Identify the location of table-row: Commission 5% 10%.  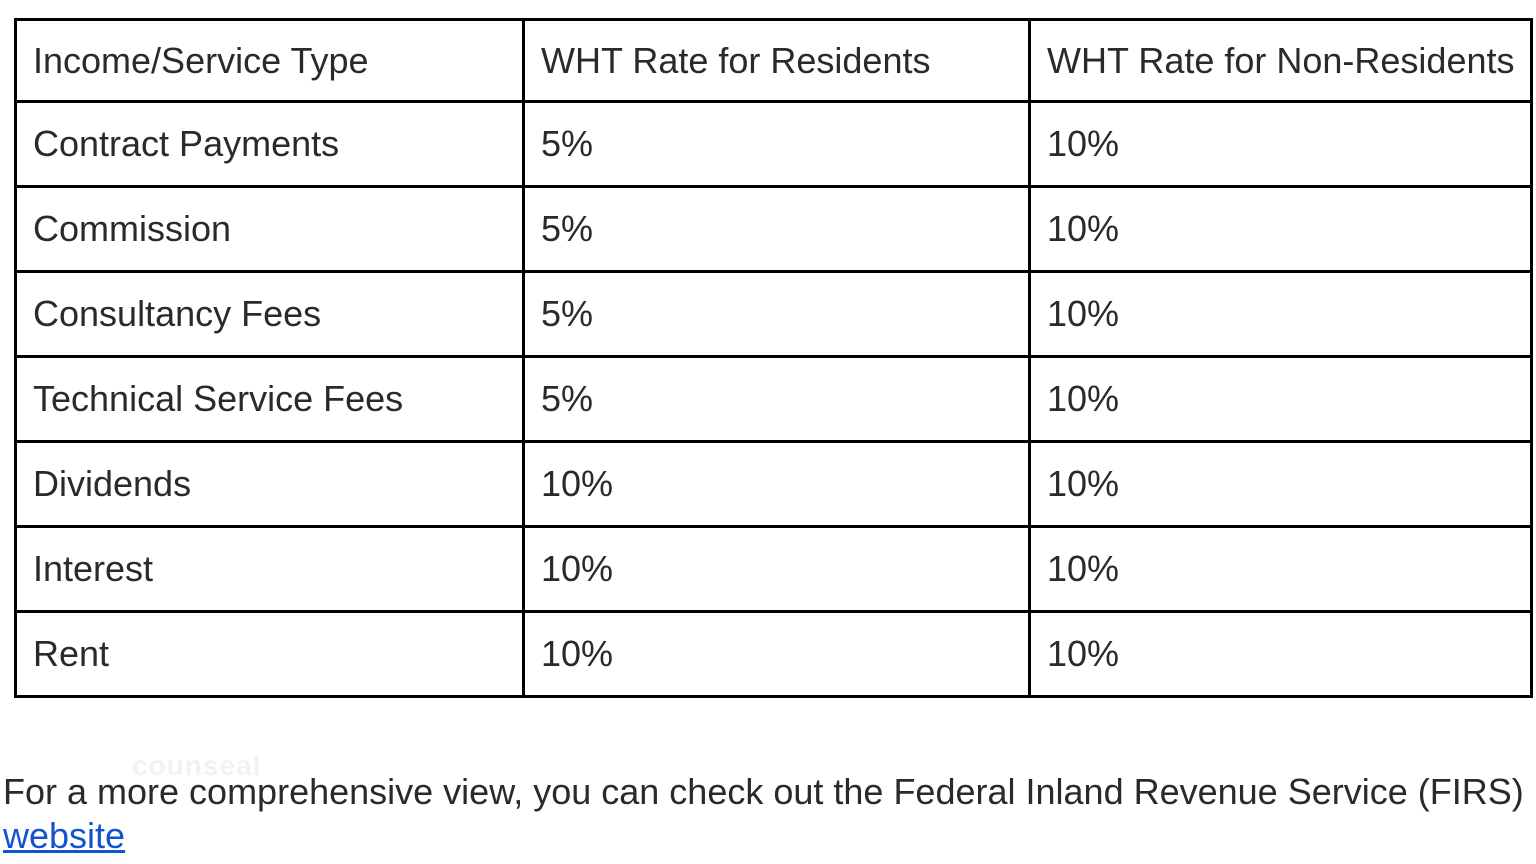
(773, 229).